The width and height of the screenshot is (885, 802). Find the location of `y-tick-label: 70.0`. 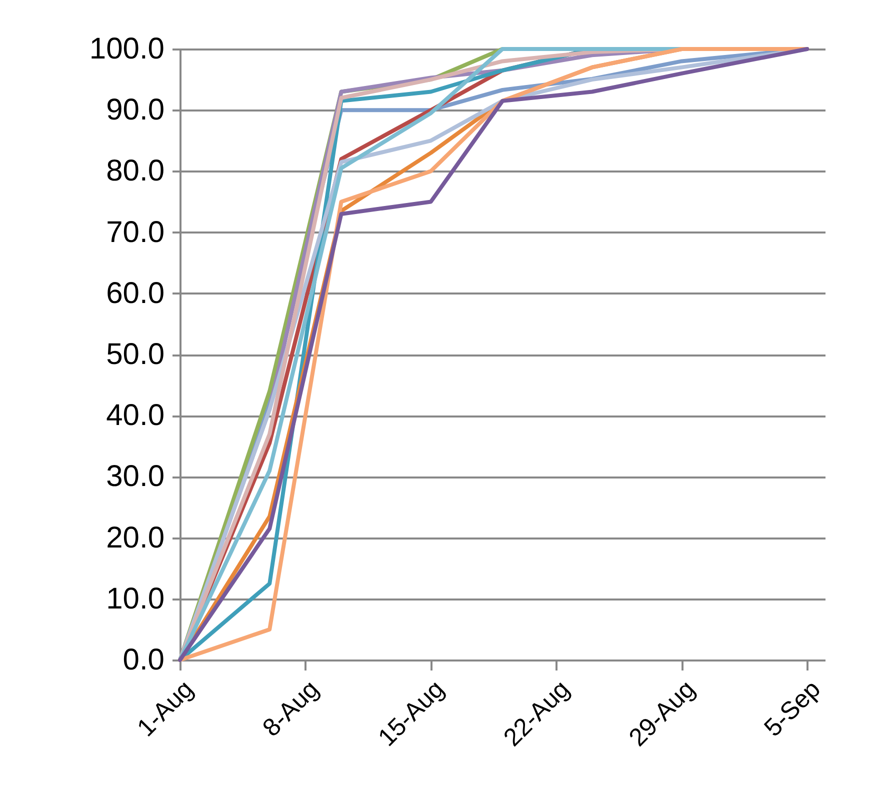

y-tick-label: 70.0 is located at coordinates (135, 232).